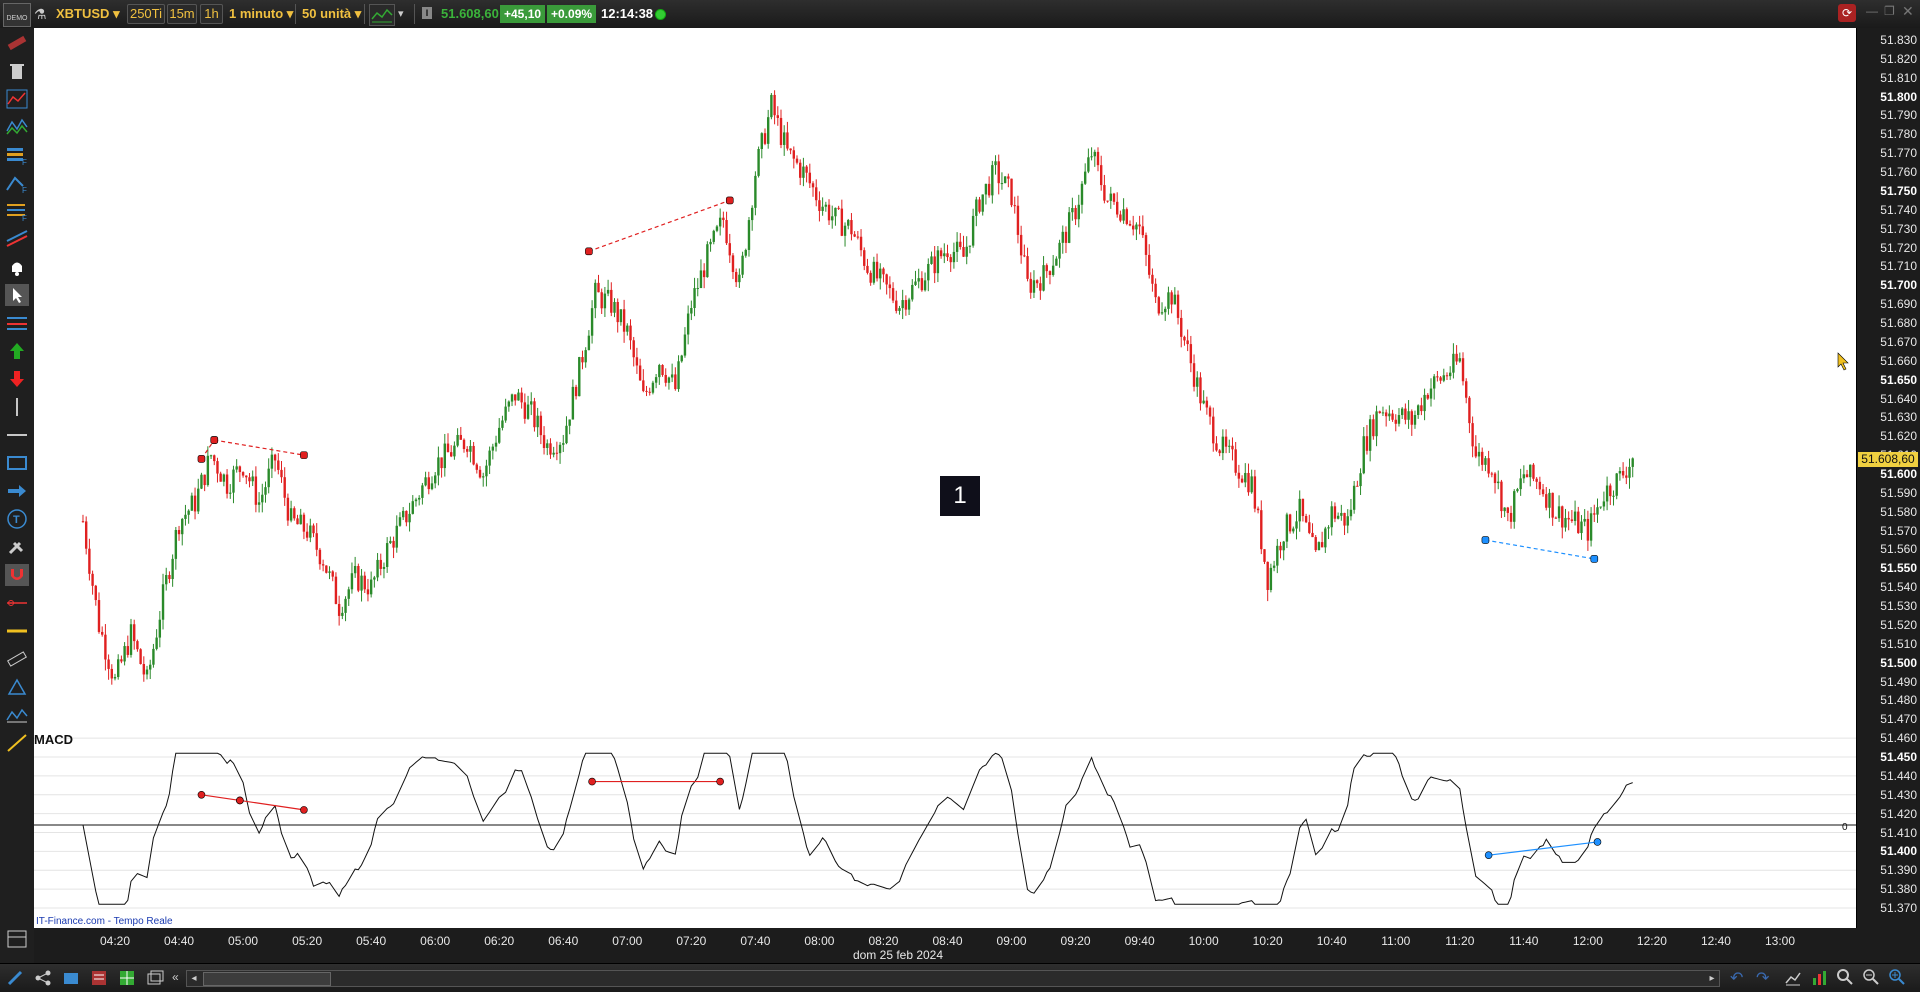 The width and height of the screenshot is (1920, 992). I want to click on price-tick-label: 51.830, so click(1898, 40).